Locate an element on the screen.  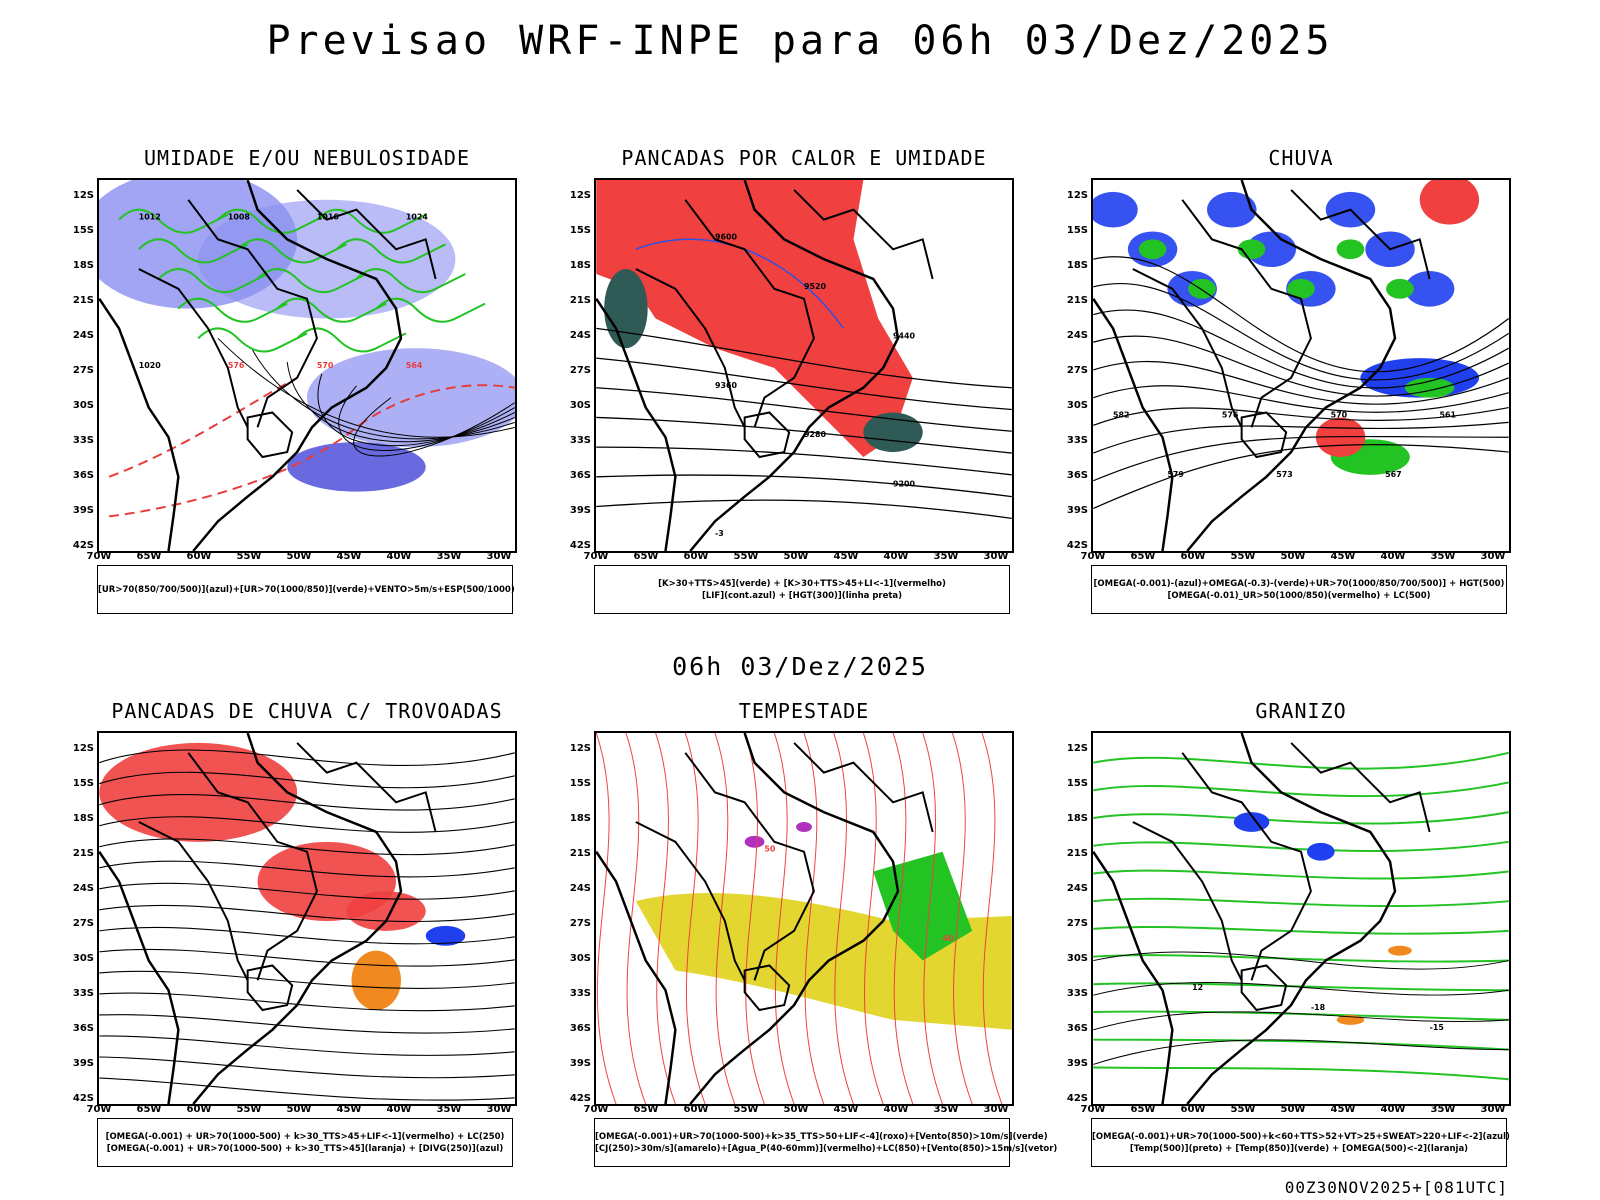
map-svg: 1012 1008 1016 1024 1020 576 570 564 is located at coordinates (307, 365).